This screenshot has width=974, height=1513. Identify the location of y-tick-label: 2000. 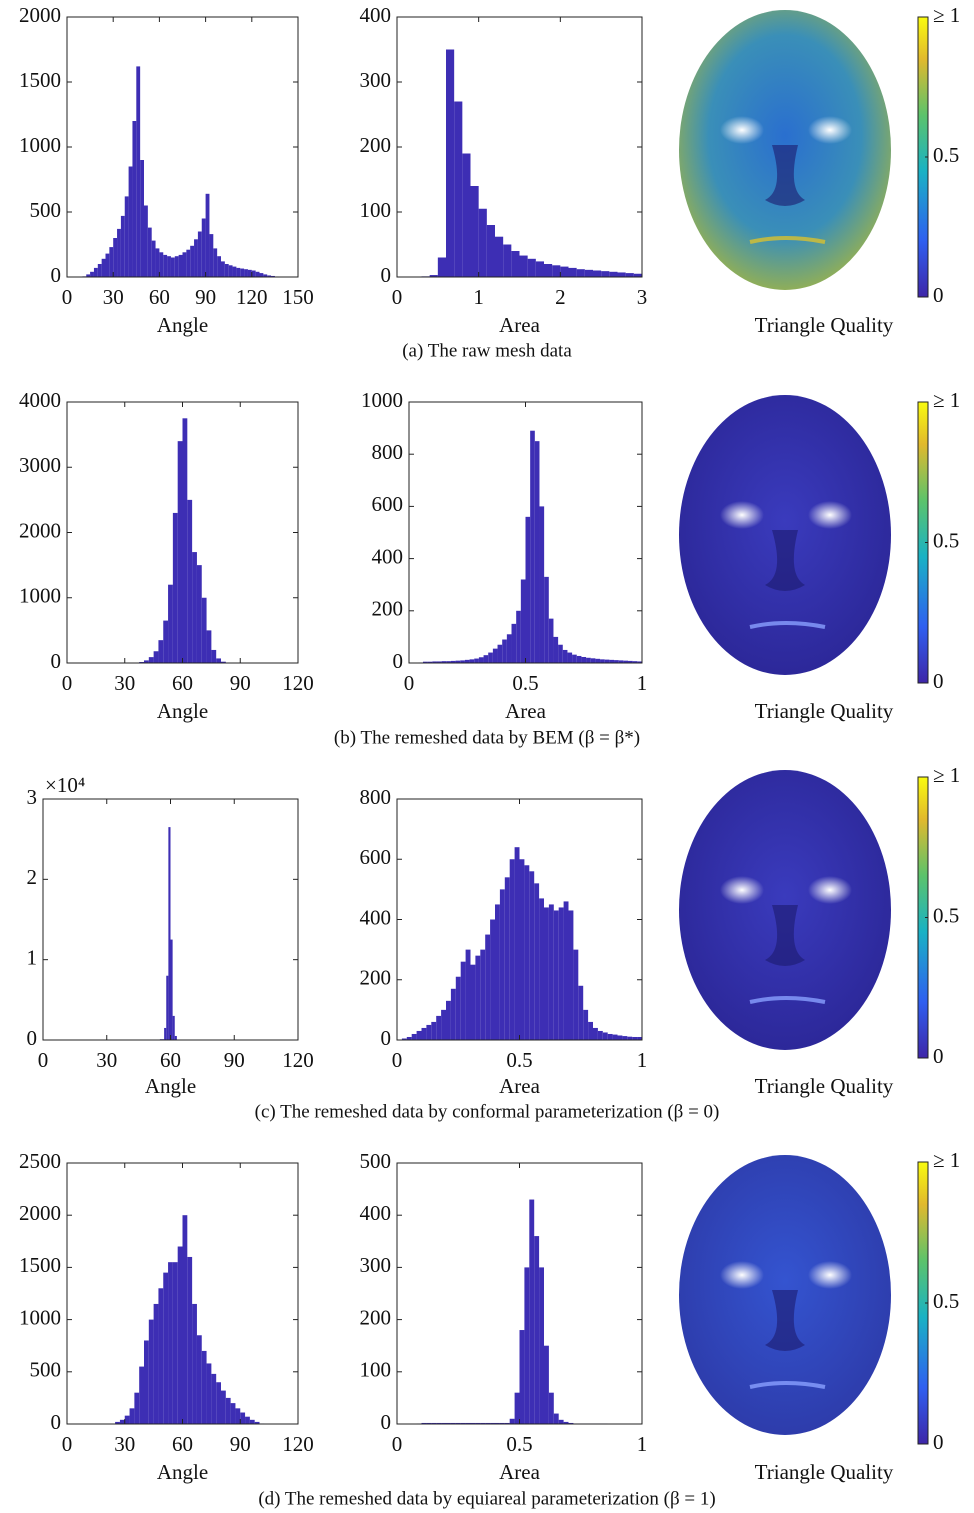
(40, 15).